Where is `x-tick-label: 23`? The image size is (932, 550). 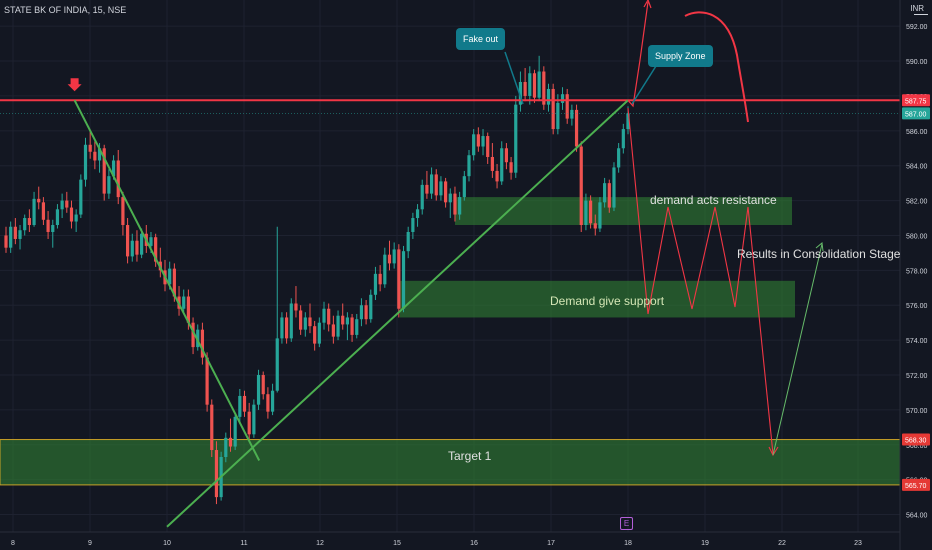 x-tick-label: 23 is located at coordinates (858, 543).